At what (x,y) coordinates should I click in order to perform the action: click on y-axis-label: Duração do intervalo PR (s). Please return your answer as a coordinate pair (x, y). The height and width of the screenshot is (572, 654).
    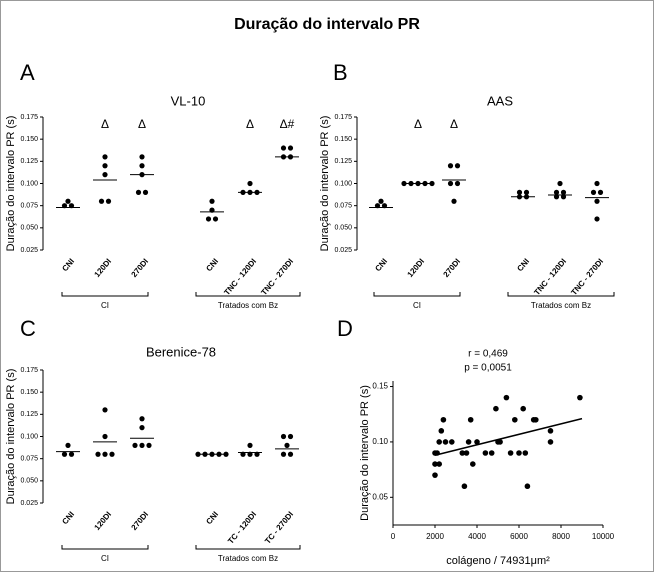
    Looking at the image, I should click on (365, 453).